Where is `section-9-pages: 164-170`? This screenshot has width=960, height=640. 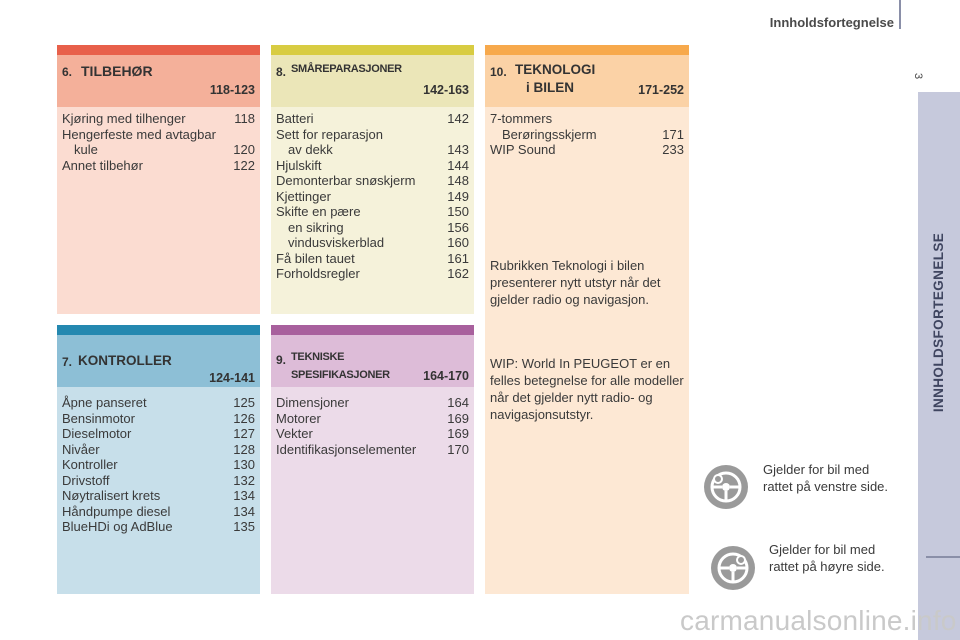
section-9-pages: 164-170 is located at coordinates (446, 376).